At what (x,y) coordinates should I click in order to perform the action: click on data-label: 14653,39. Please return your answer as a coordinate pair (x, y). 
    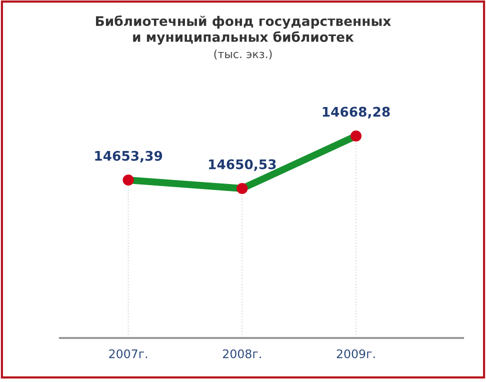
    Looking at the image, I should click on (128, 156).